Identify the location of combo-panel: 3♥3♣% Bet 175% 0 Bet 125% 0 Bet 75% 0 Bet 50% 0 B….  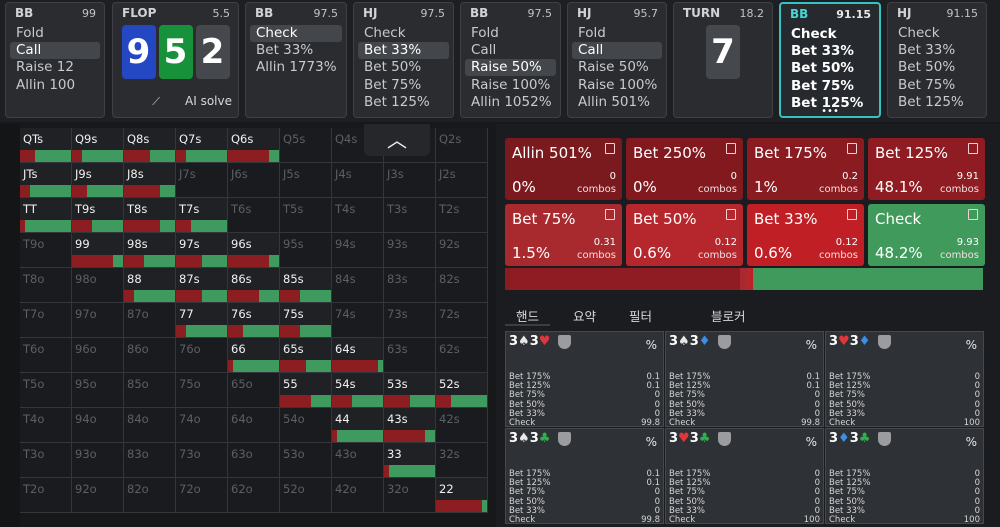
(744, 476).